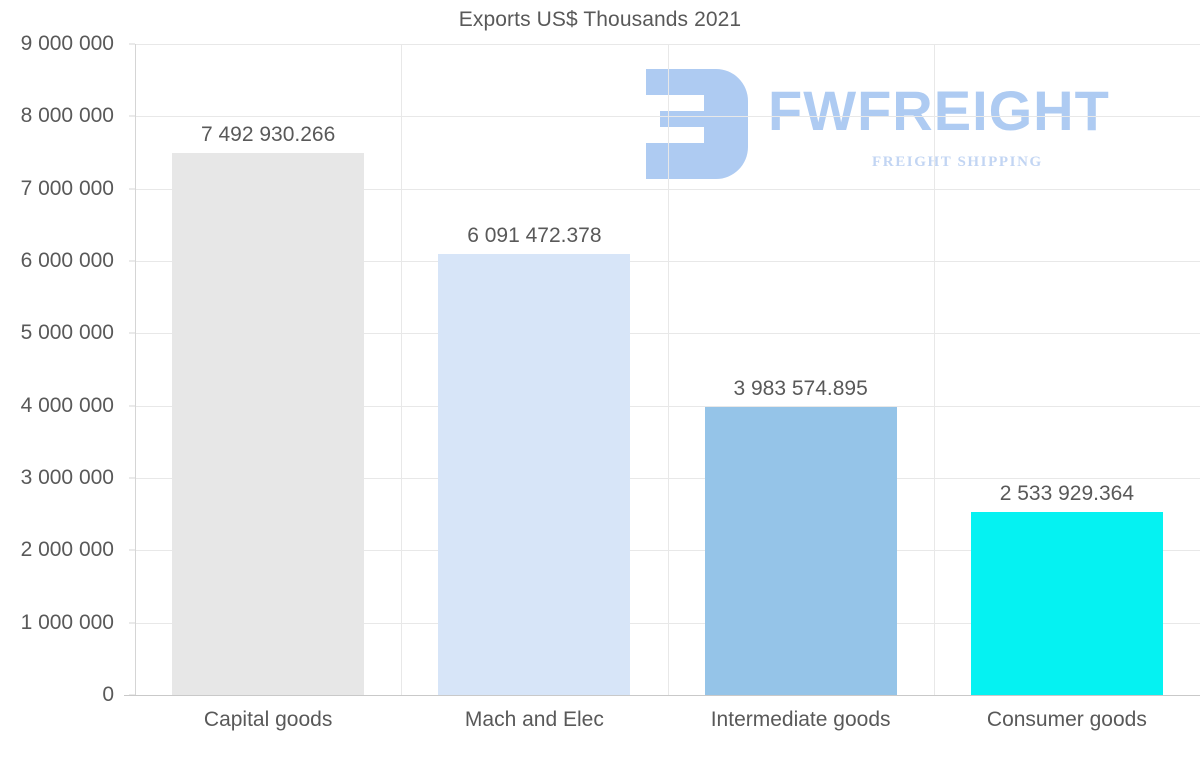 This screenshot has height=763, width=1200. I want to click on y-axis-tick-label: 0, so click(108, 694).